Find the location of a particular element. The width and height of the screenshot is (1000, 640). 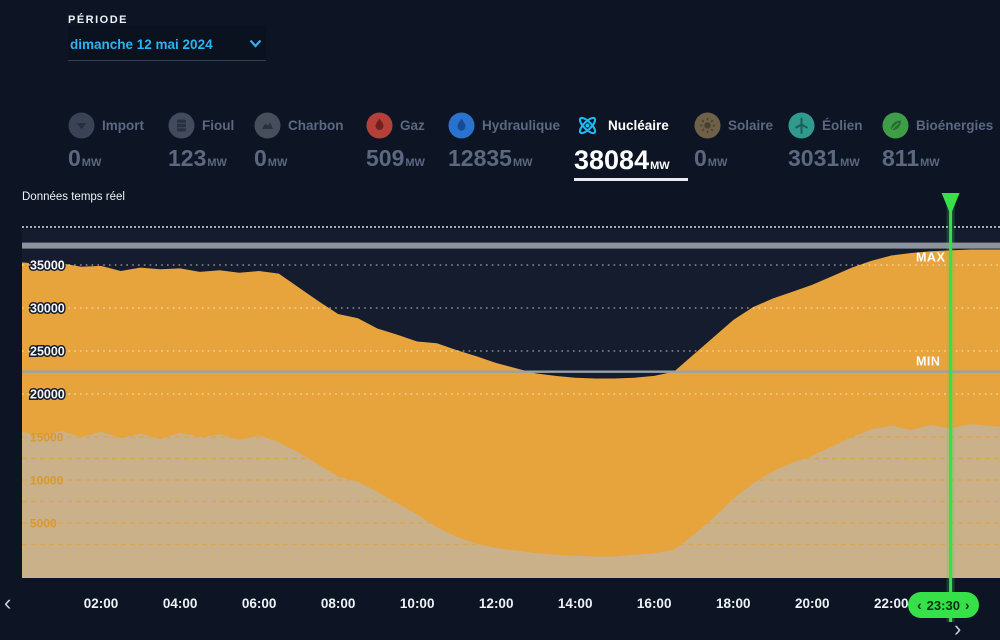

x-tick-label: 02:00 is located at coordinates (101, 603).